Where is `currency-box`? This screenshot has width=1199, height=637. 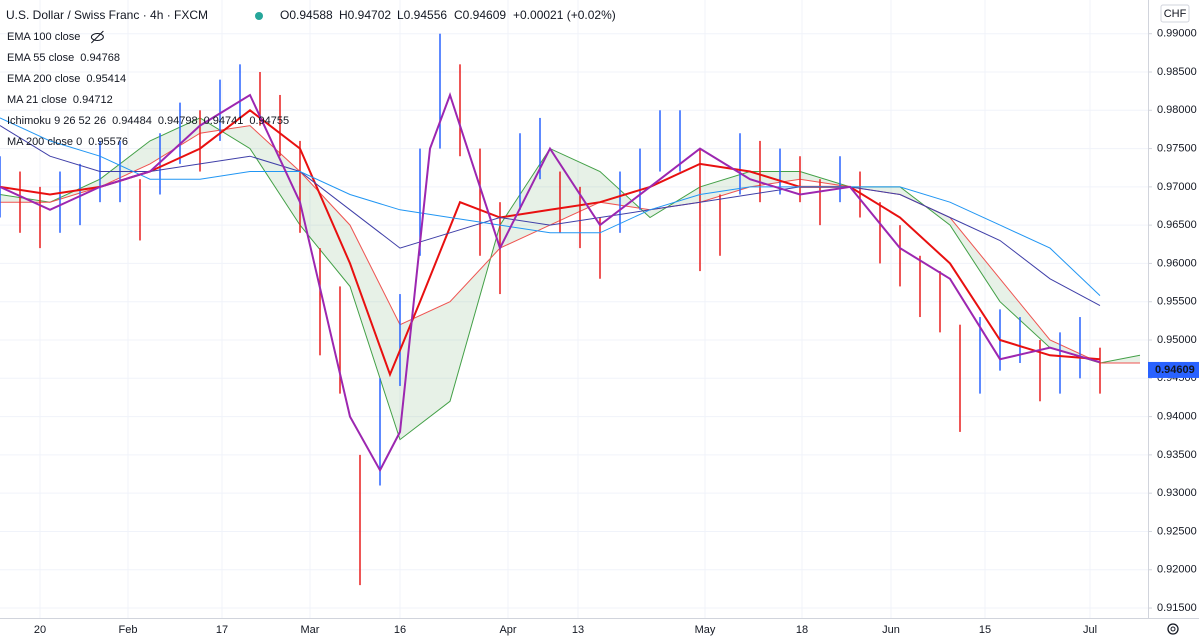
currency-box is located at coordinates (1175, 13).